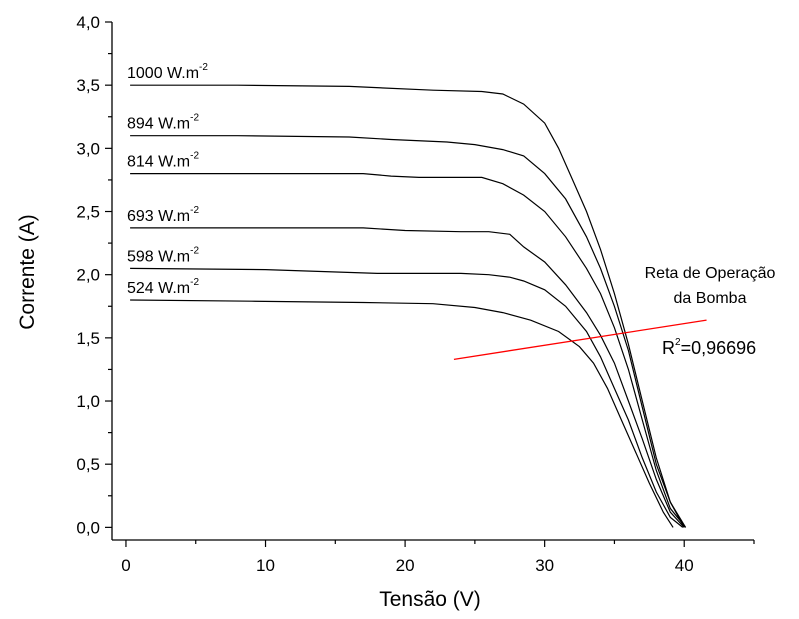 The image size is (799, 619). I want to click on series-label-main: 524 W.m, so click(158, 288).